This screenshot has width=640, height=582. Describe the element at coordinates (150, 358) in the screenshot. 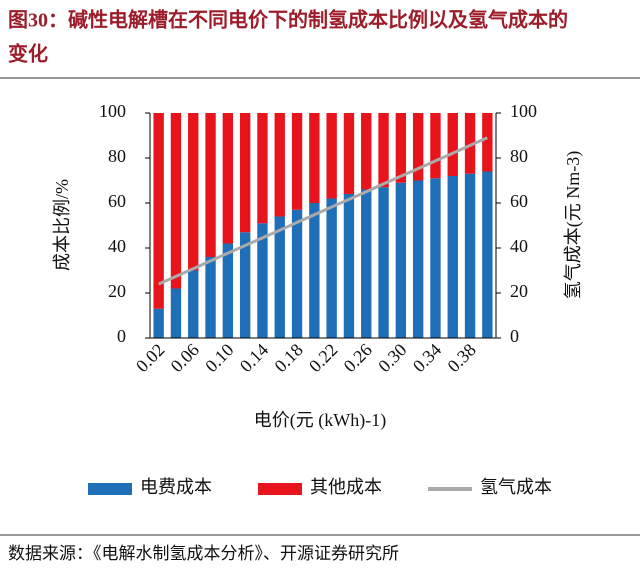

I see `x-tick-label: 0.02` at that location.